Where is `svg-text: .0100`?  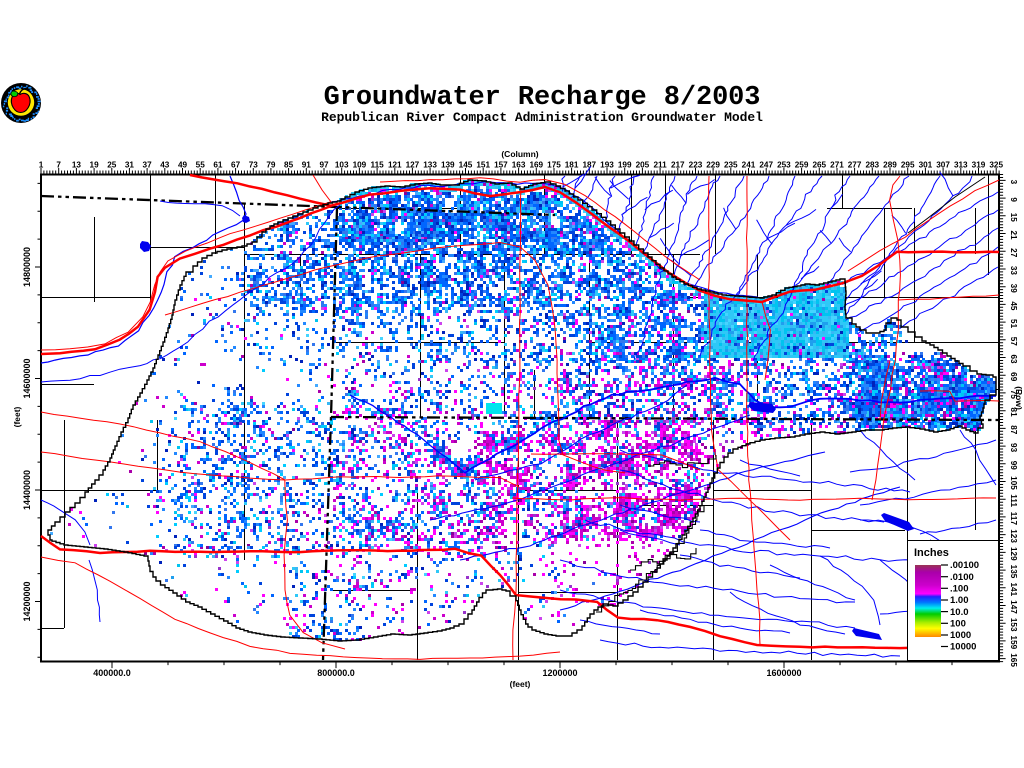
svg-text: .0100 is located at coordinates (962, 577).